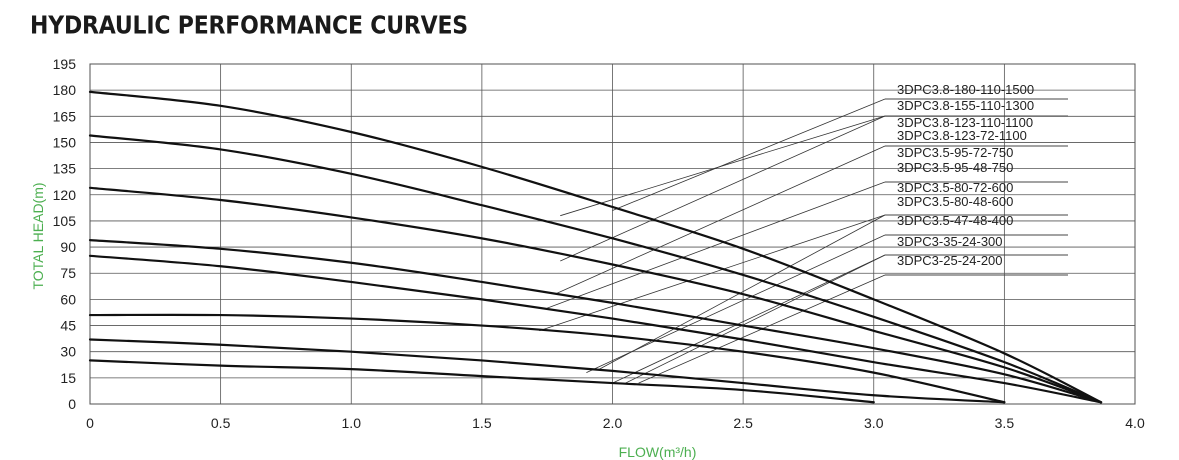 This screenshot has height=460, width=1179. I want to click on y-tick-label: 195, so click(65, 64).